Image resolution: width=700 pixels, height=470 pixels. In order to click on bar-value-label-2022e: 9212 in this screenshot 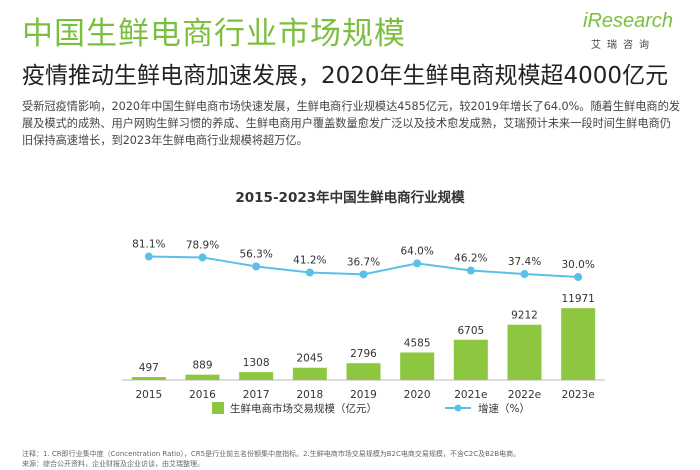, I will do `click(524, 316)`.